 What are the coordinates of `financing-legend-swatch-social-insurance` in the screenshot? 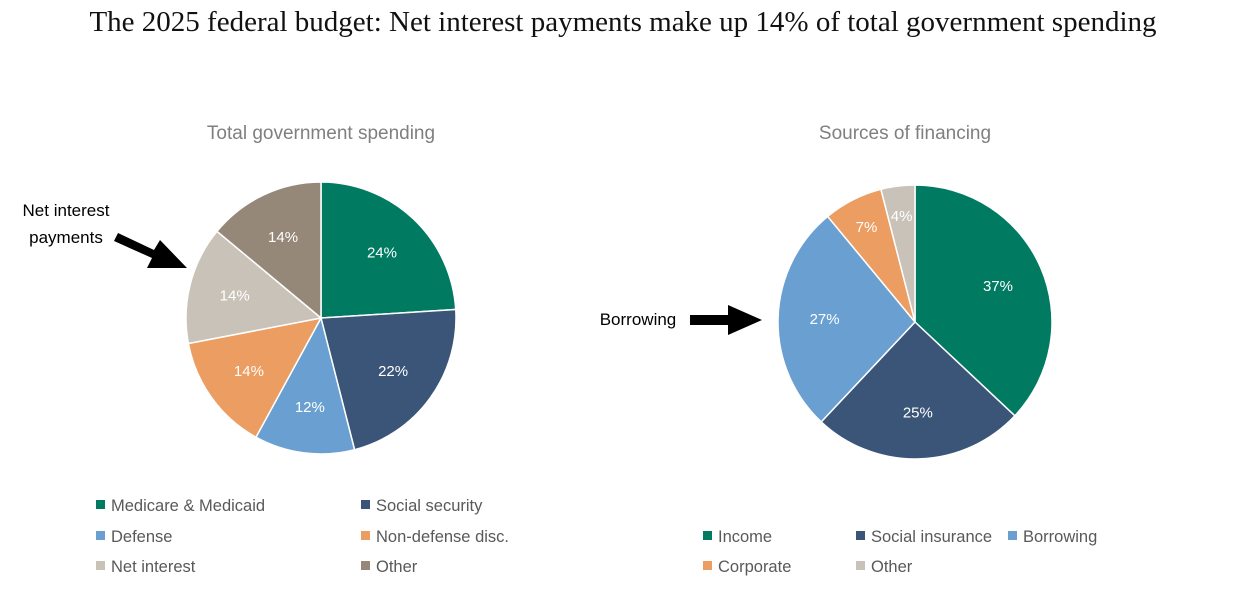 It's located at (860, 535).